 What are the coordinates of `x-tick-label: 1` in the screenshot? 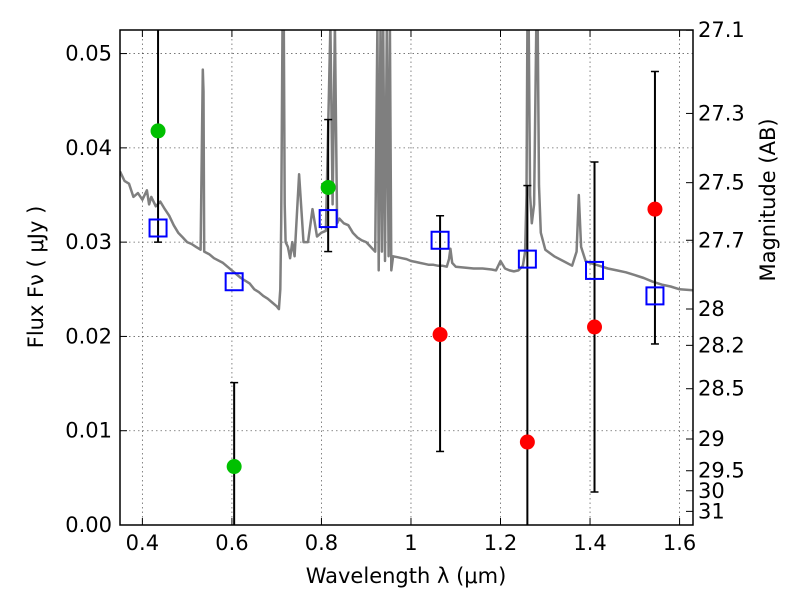 It's located at (410, 543).